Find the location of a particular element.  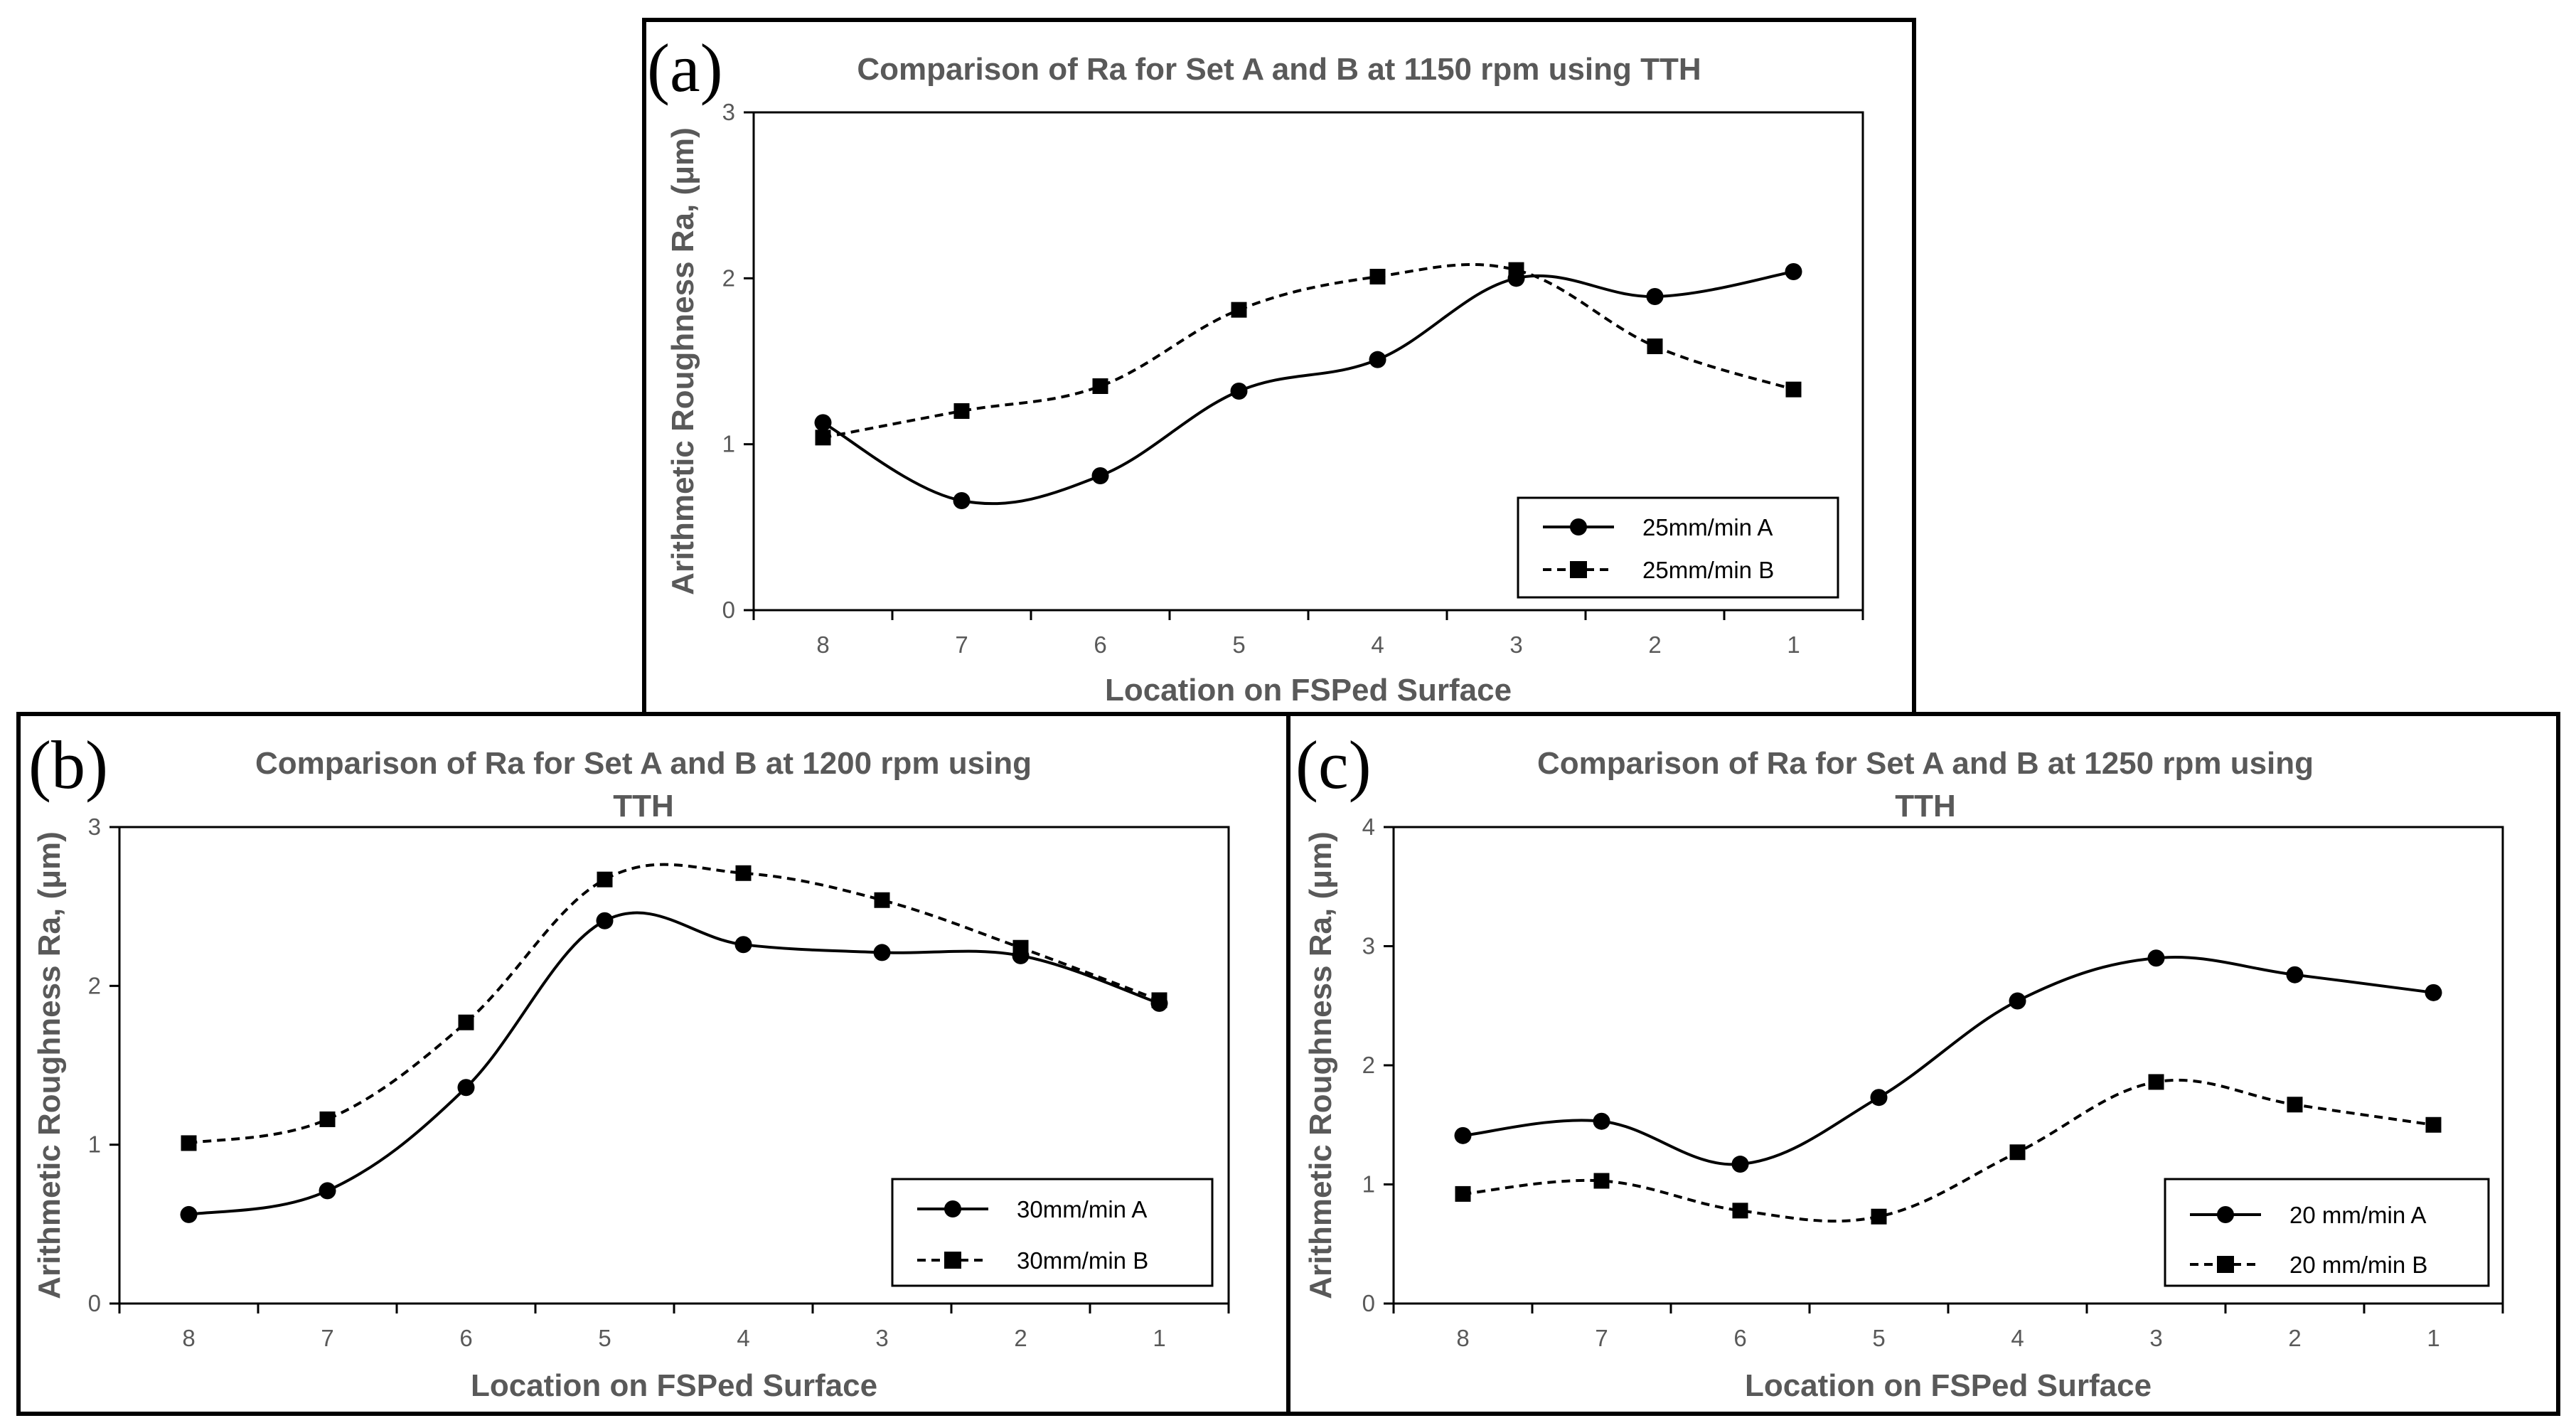

panel-a-x-tick-label: 4 is located at coordinates (1377, 644).